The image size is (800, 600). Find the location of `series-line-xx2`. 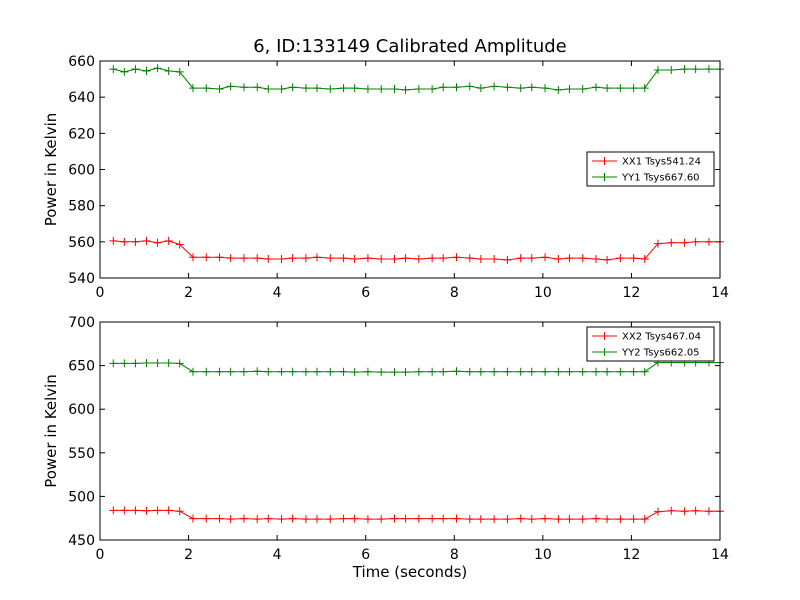

series-line-xx2 is located at coordinates (416, 514).